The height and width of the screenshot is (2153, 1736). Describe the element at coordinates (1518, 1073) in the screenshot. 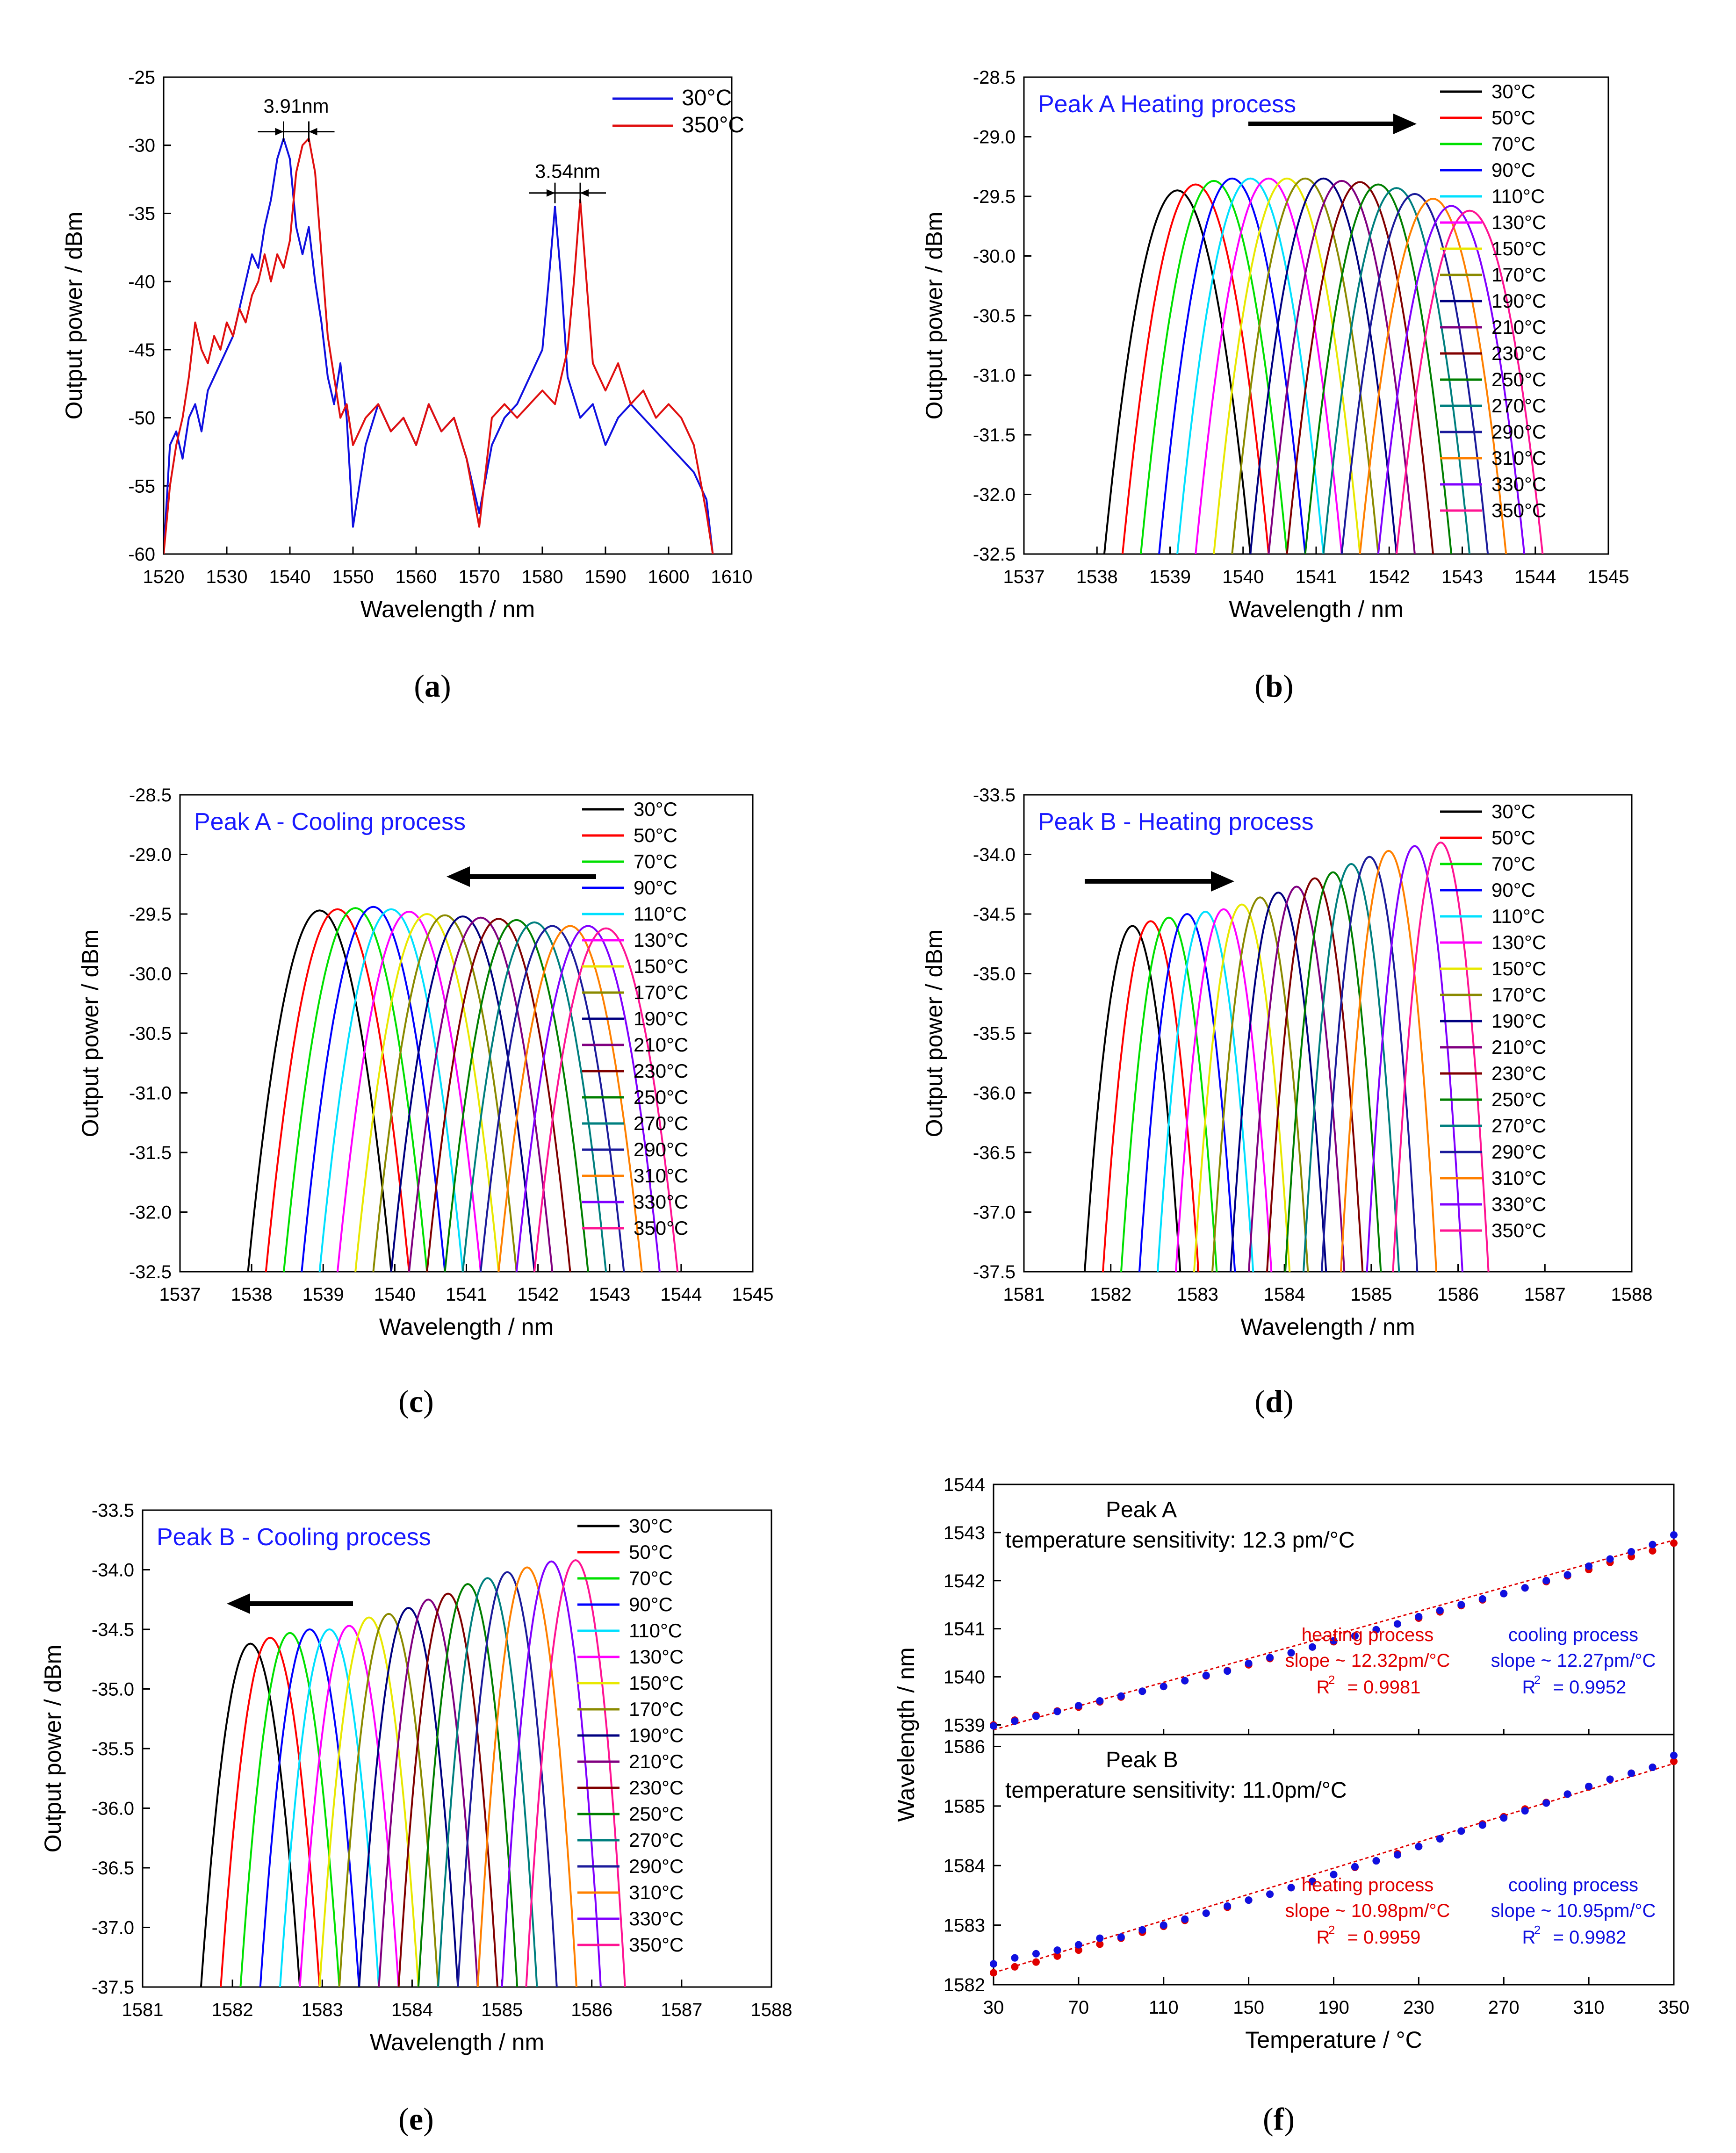

I see `legend-label: 230°C` at that location.